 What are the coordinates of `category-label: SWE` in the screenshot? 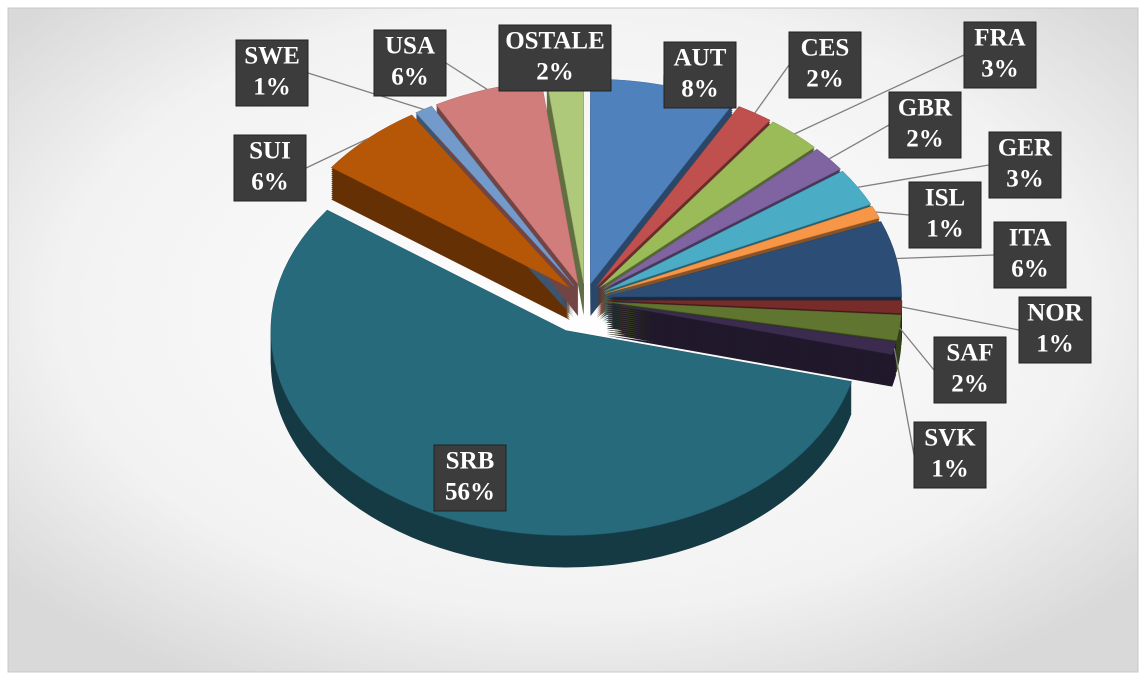 It's located at (272, 56).